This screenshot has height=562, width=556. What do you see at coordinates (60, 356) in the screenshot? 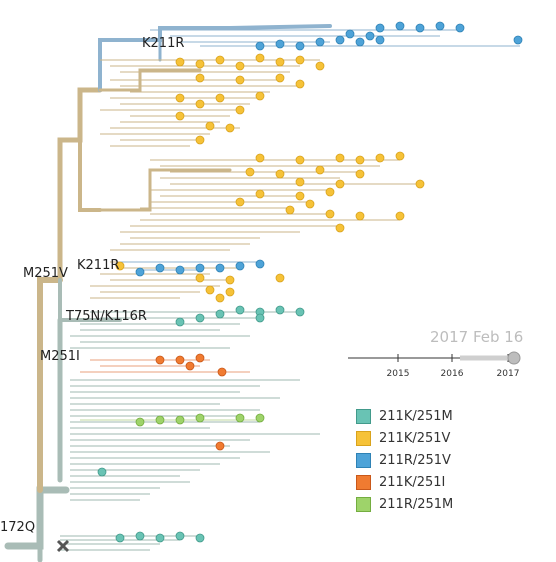
I see `mutation-label-m251i: M251I` at bounding box center [60, 356].